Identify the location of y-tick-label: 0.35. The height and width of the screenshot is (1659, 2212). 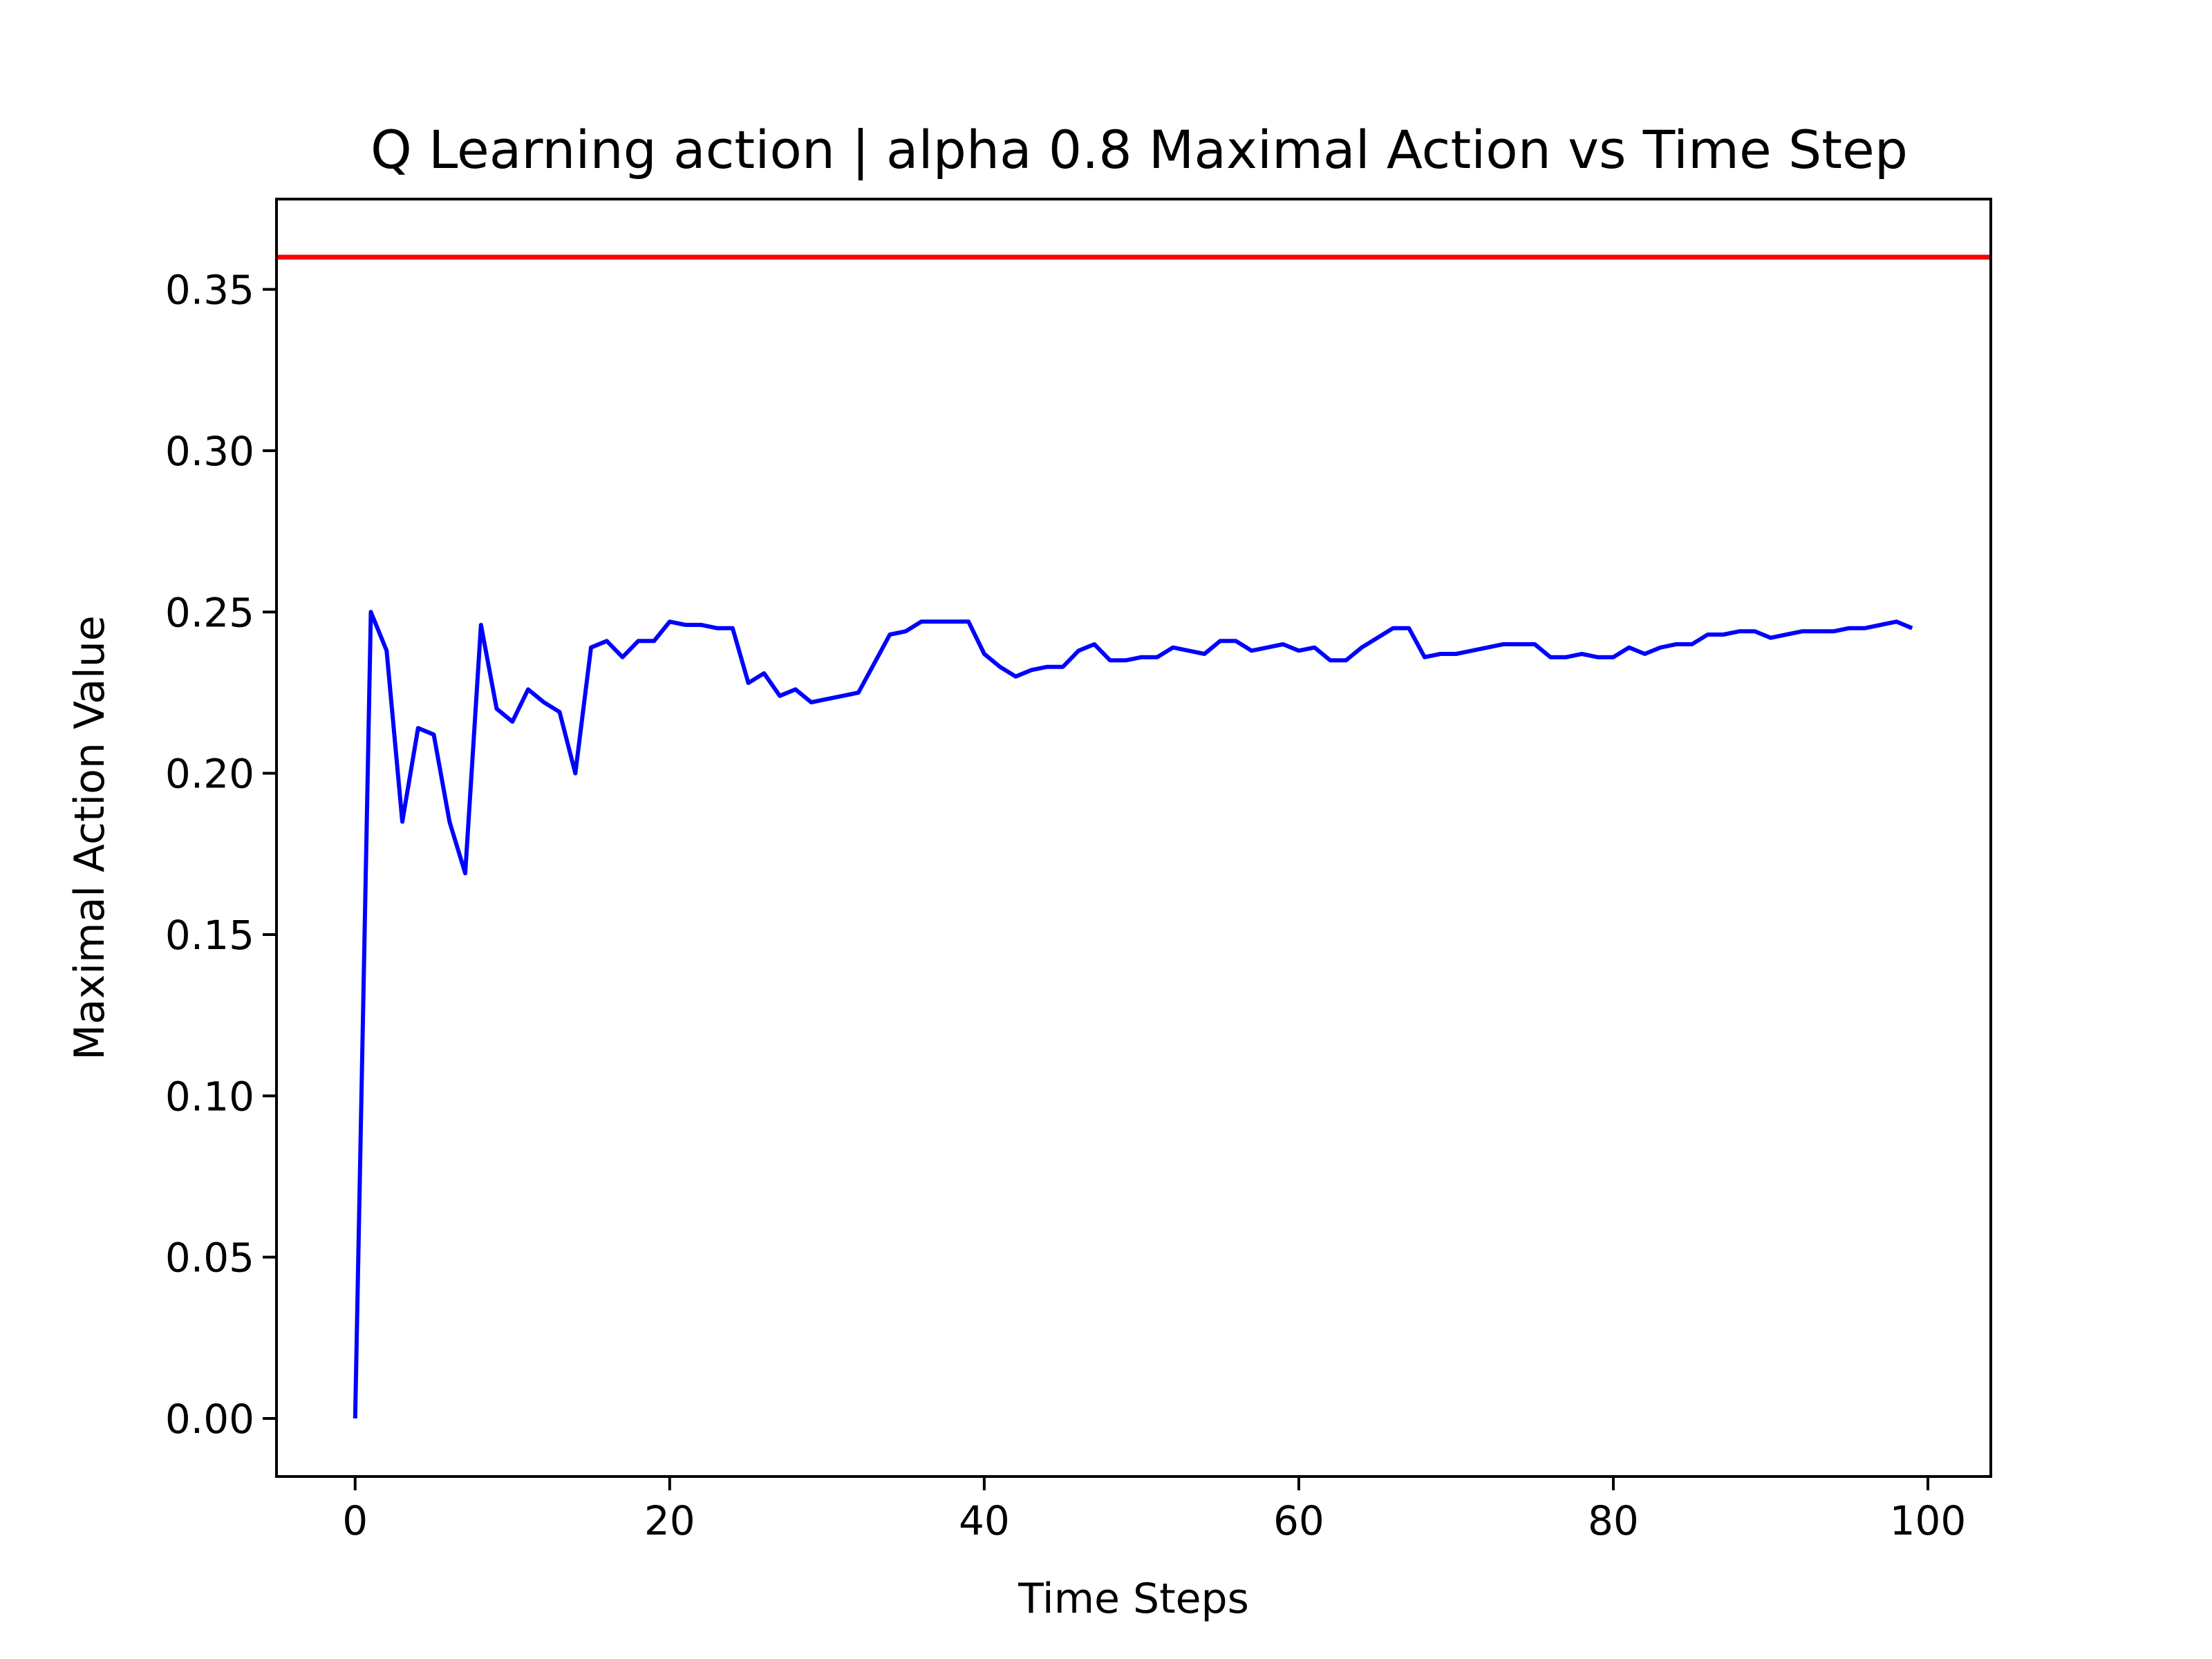
(209, 290).